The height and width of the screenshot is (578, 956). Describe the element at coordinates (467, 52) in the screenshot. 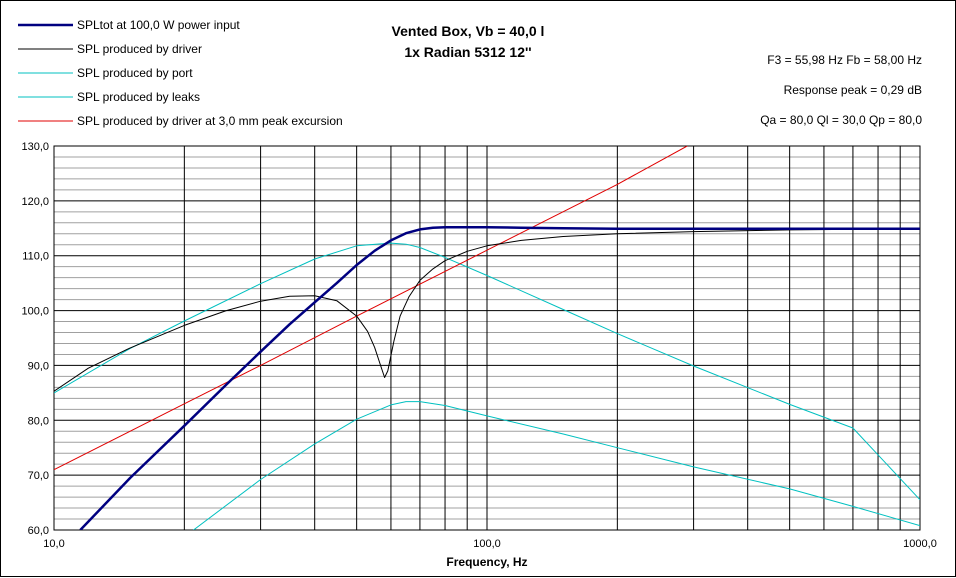

I see `chart-subtitle: 1x Radian 5312 12''` at that location.